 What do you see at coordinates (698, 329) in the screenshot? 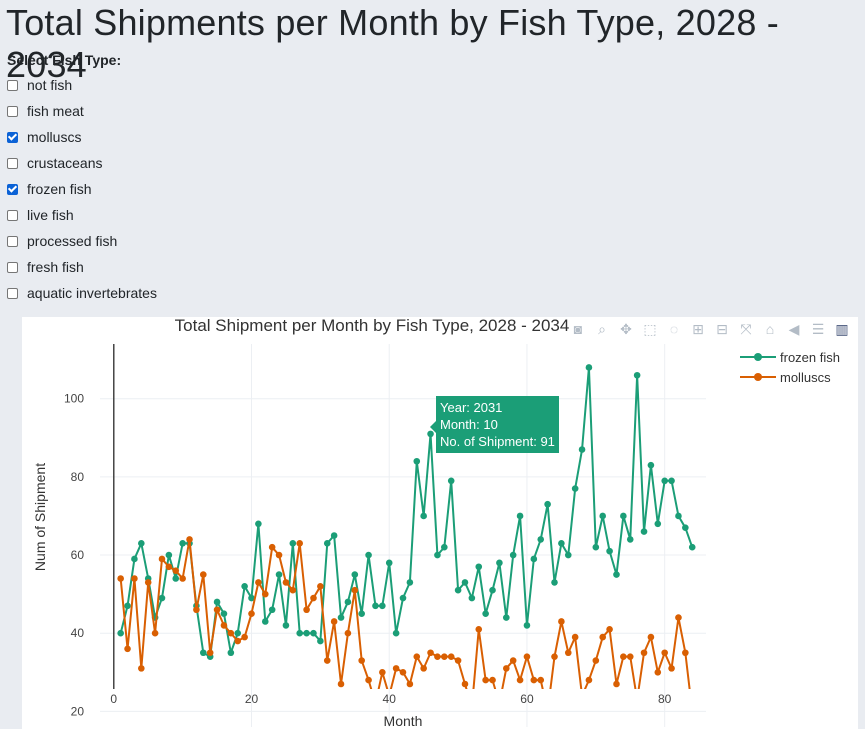
I see `zoom-in-icon: ⊞` at bounding box center [698, 329].